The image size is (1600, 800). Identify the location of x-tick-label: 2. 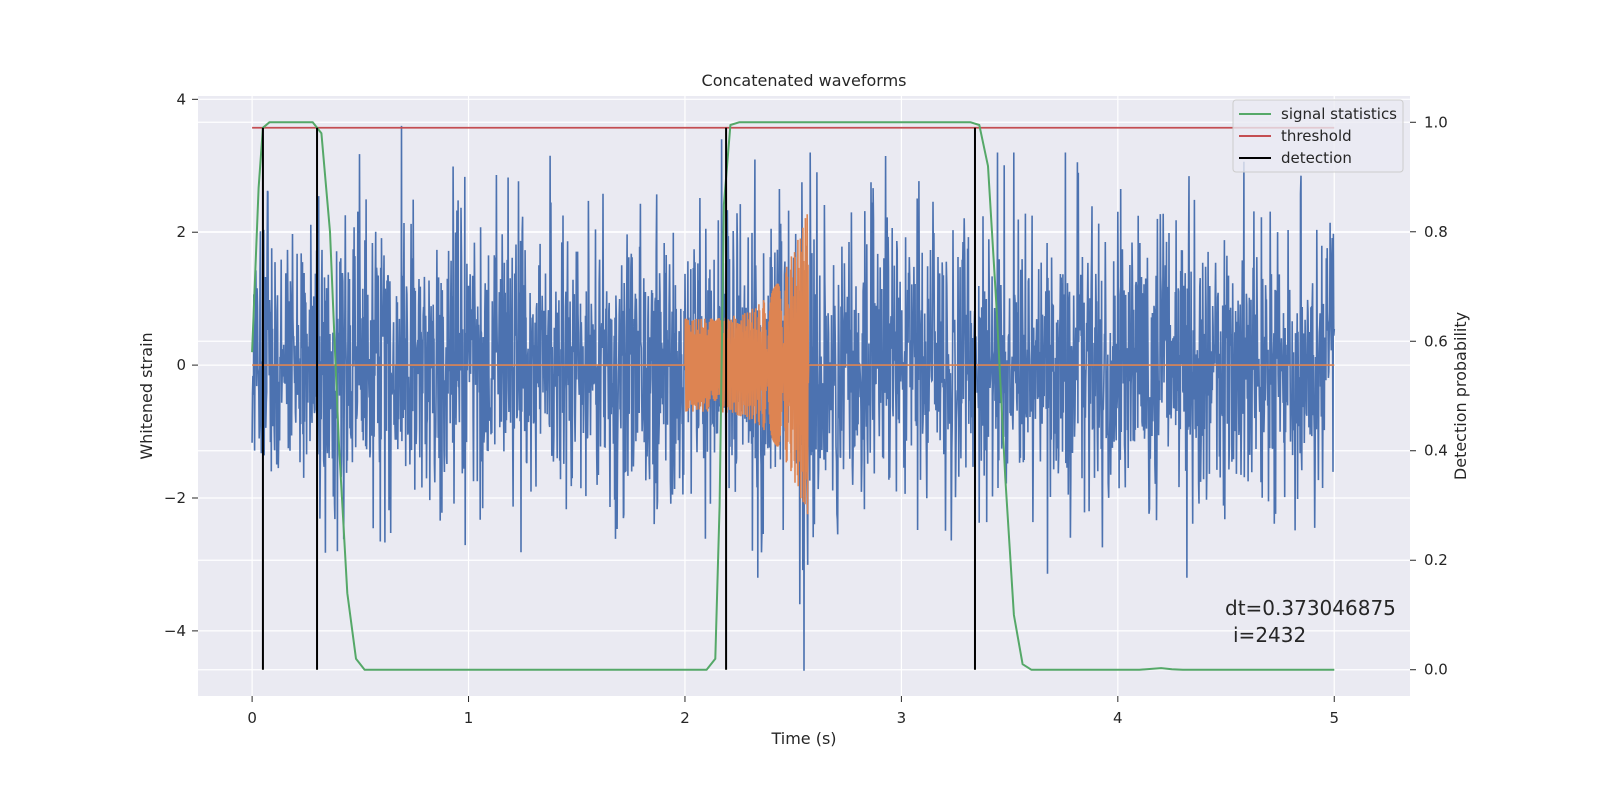
(685, 718).